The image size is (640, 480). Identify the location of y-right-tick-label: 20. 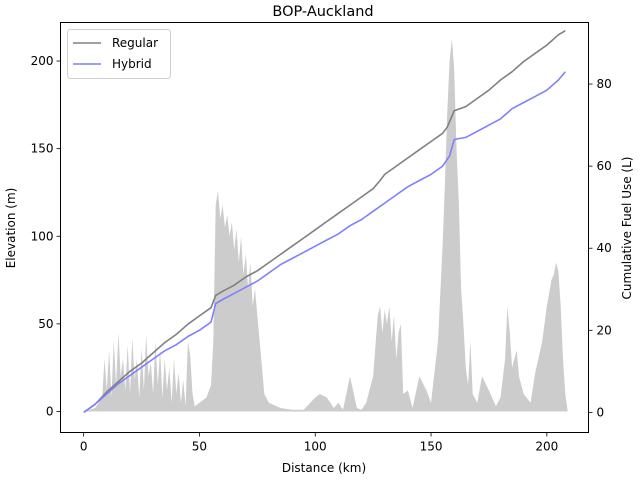
(604, 330).